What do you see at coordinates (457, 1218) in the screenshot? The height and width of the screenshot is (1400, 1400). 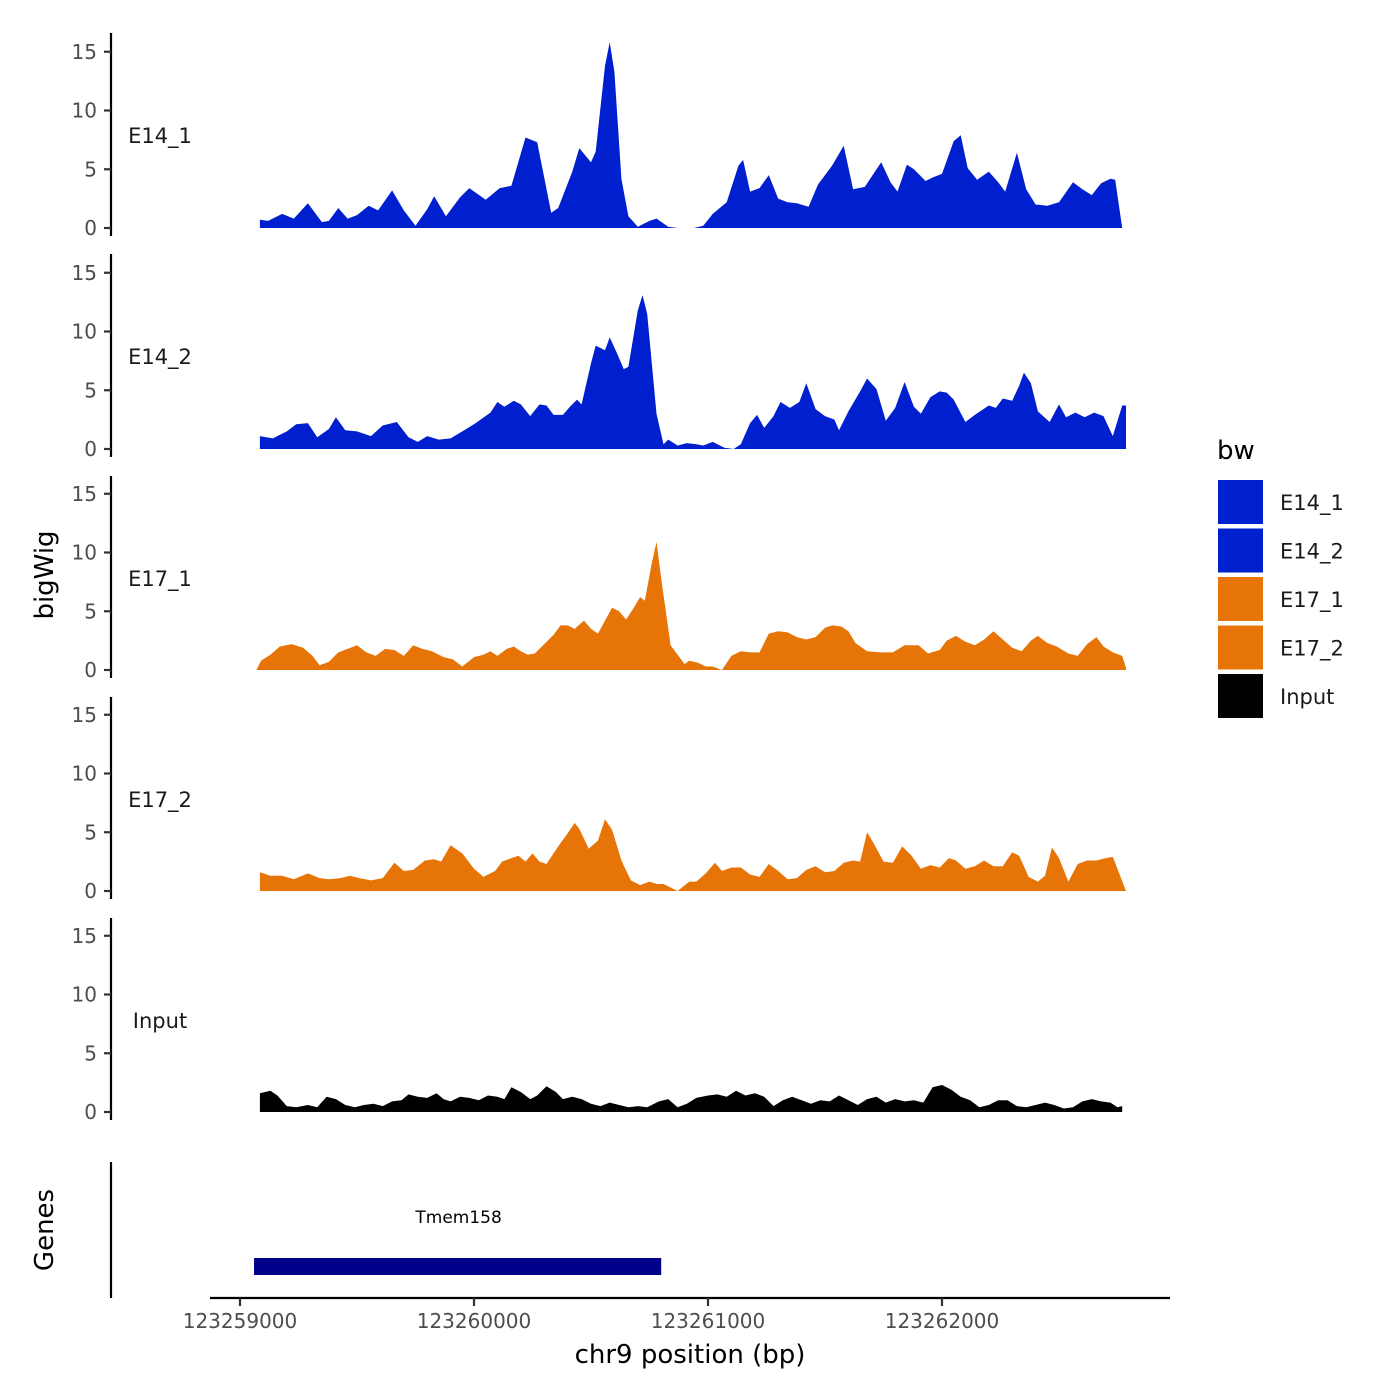 I see `gene-label: Tmem158` at bounding box center [457, 1218].